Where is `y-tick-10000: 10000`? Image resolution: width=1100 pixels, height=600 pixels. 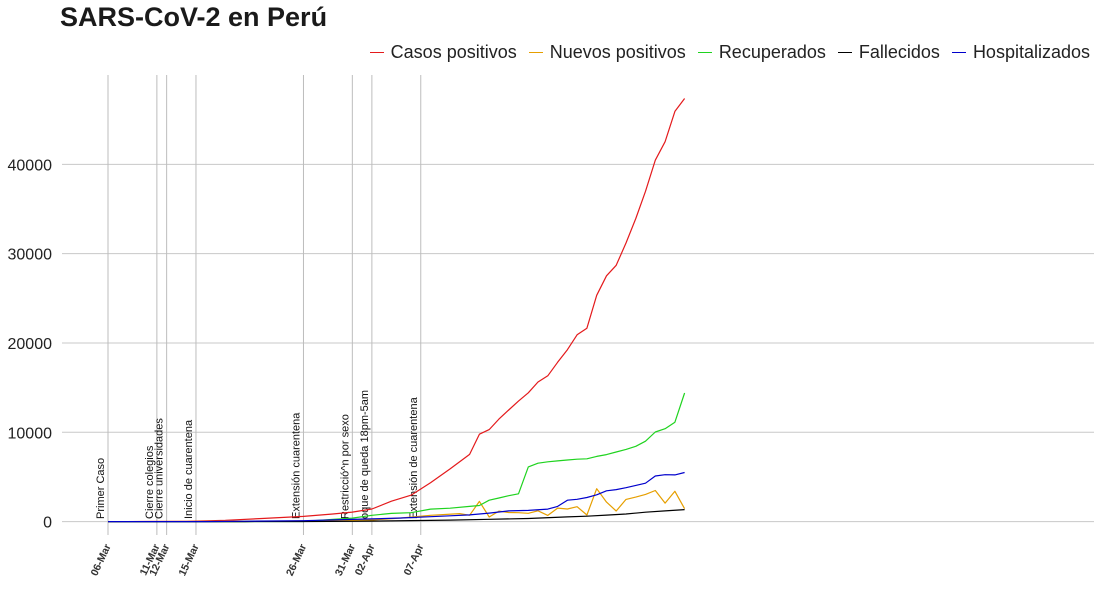
y-tick-10000: 10000 is located at coordinates (30, 433).